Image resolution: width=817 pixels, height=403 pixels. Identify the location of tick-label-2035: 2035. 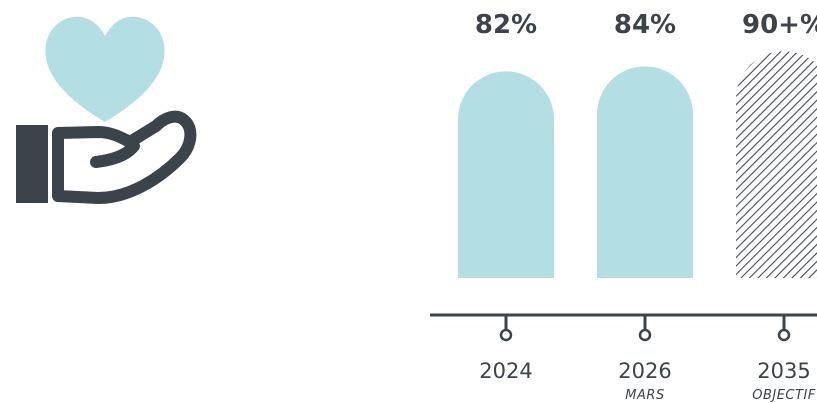
(783, 371).